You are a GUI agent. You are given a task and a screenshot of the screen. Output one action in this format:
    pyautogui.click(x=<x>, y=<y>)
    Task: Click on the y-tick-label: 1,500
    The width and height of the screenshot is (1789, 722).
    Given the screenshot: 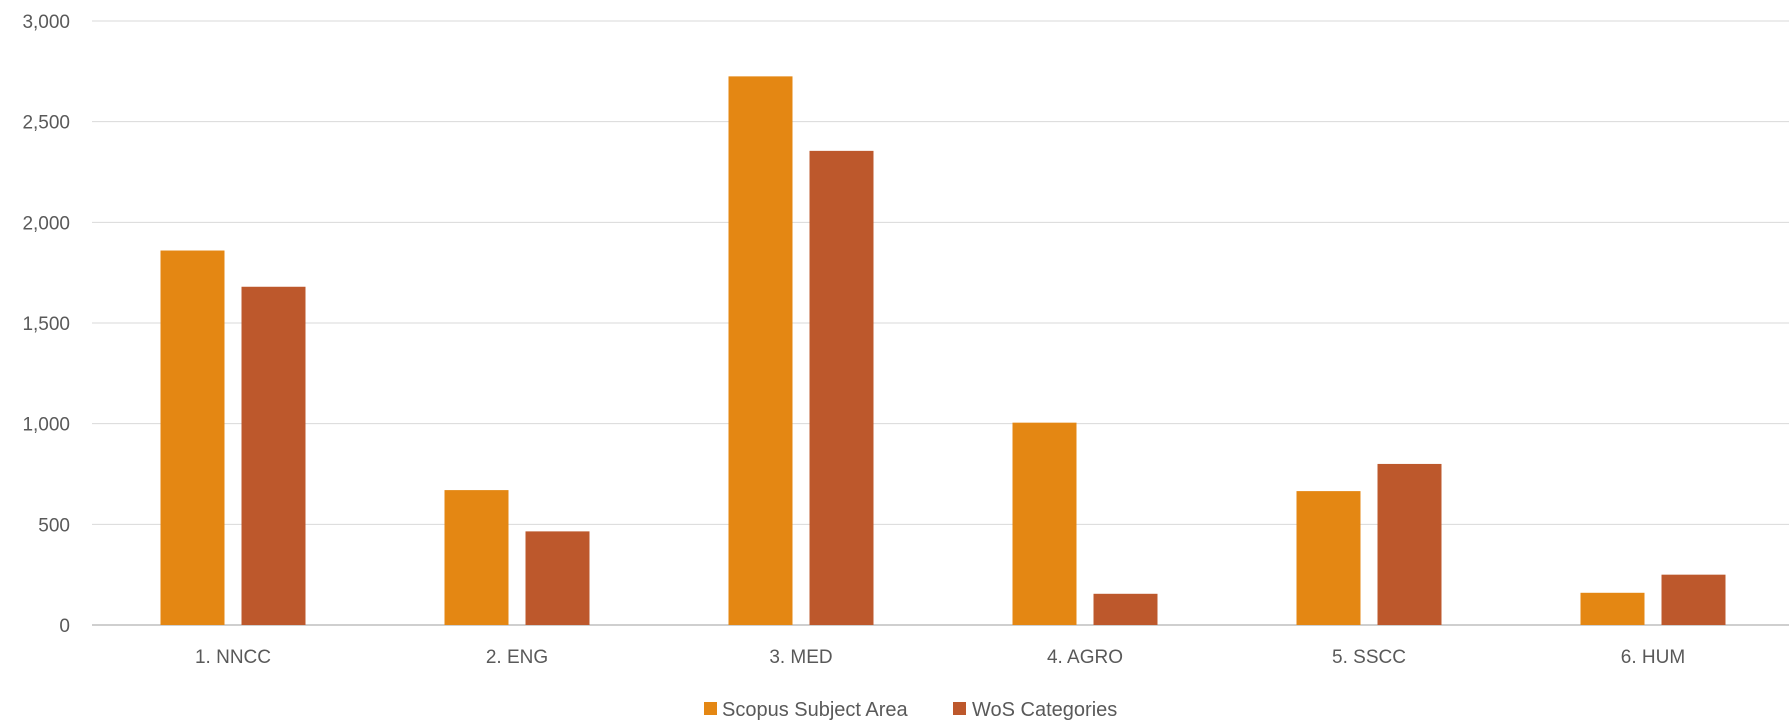 What is the action you would take?
    pyautogui.click(x=46, y=324)
    